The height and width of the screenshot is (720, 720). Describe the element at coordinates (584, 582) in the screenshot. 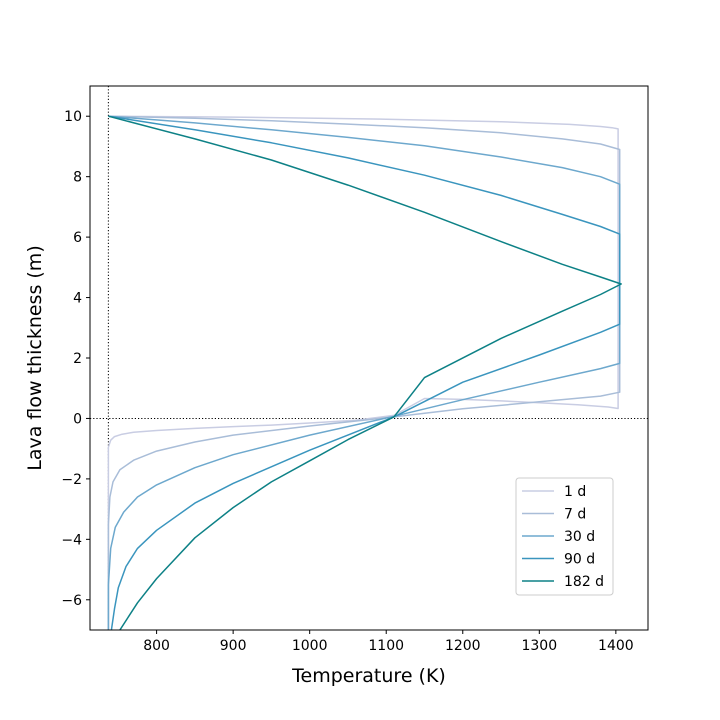

I see `legend-label: 182 d` at that location.